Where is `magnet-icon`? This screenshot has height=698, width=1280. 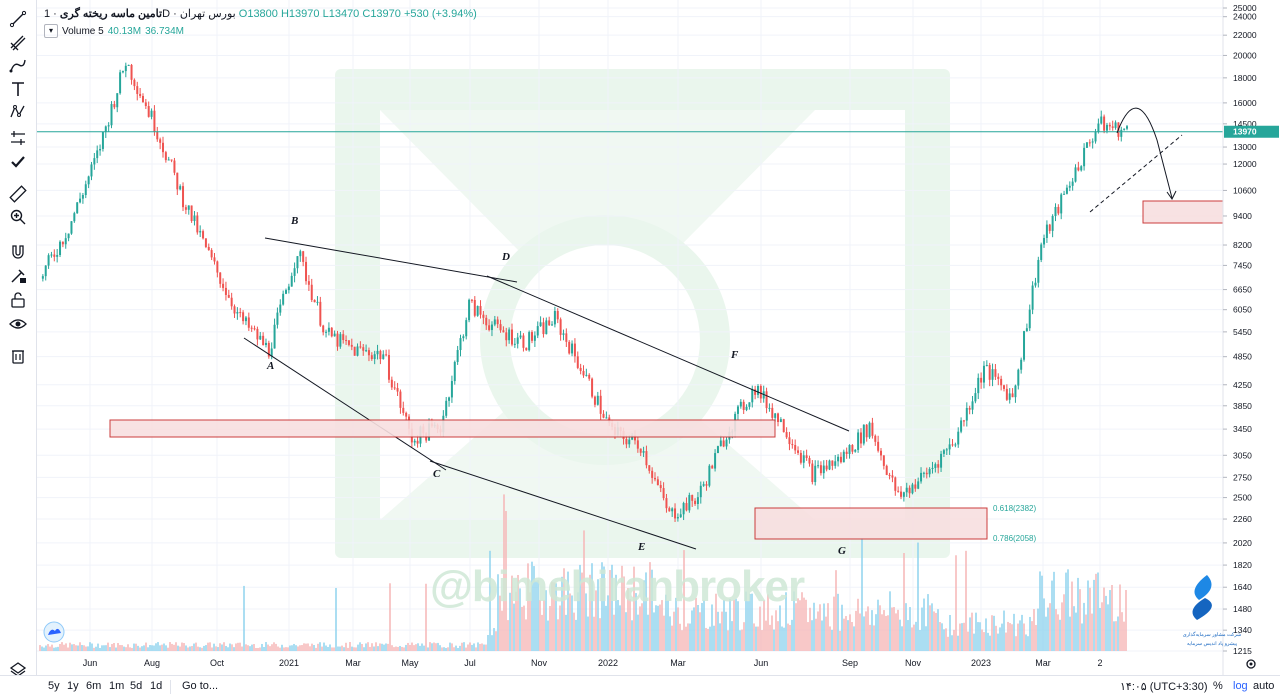
magnet-icon is located at coordinates (18, 252).